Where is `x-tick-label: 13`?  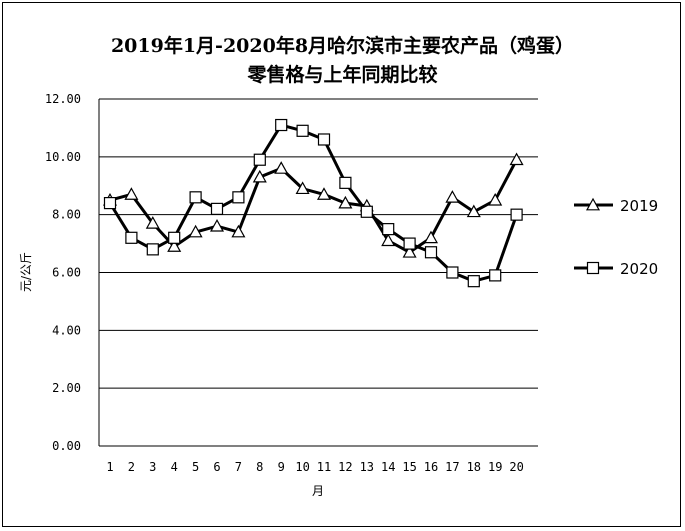
x-tick-label: 13 is located at coordinates (367, 467).